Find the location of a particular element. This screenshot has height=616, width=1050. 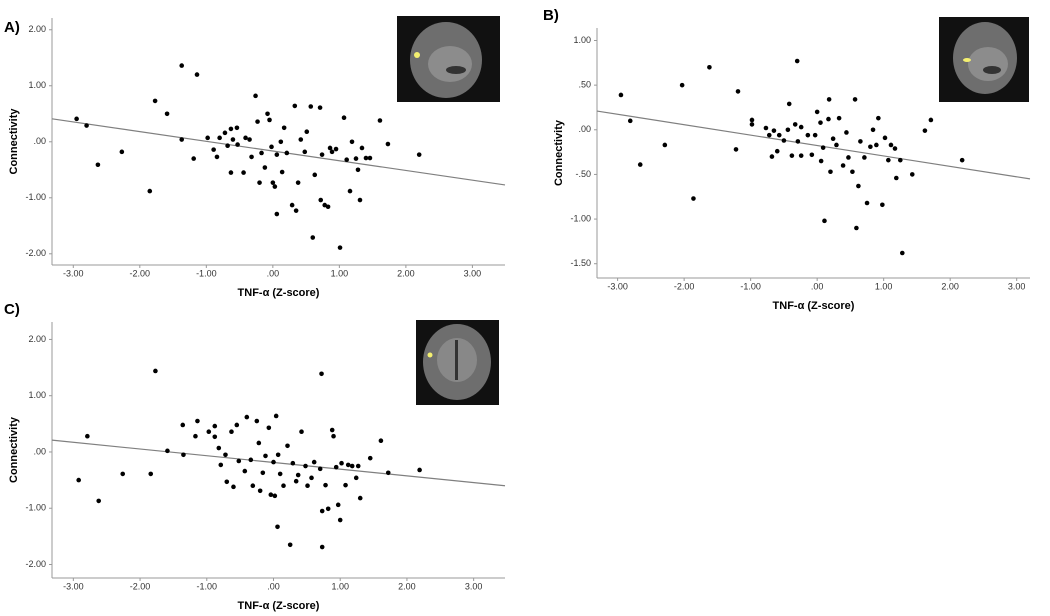

brain-image-c is located at coordinates (457, 362).